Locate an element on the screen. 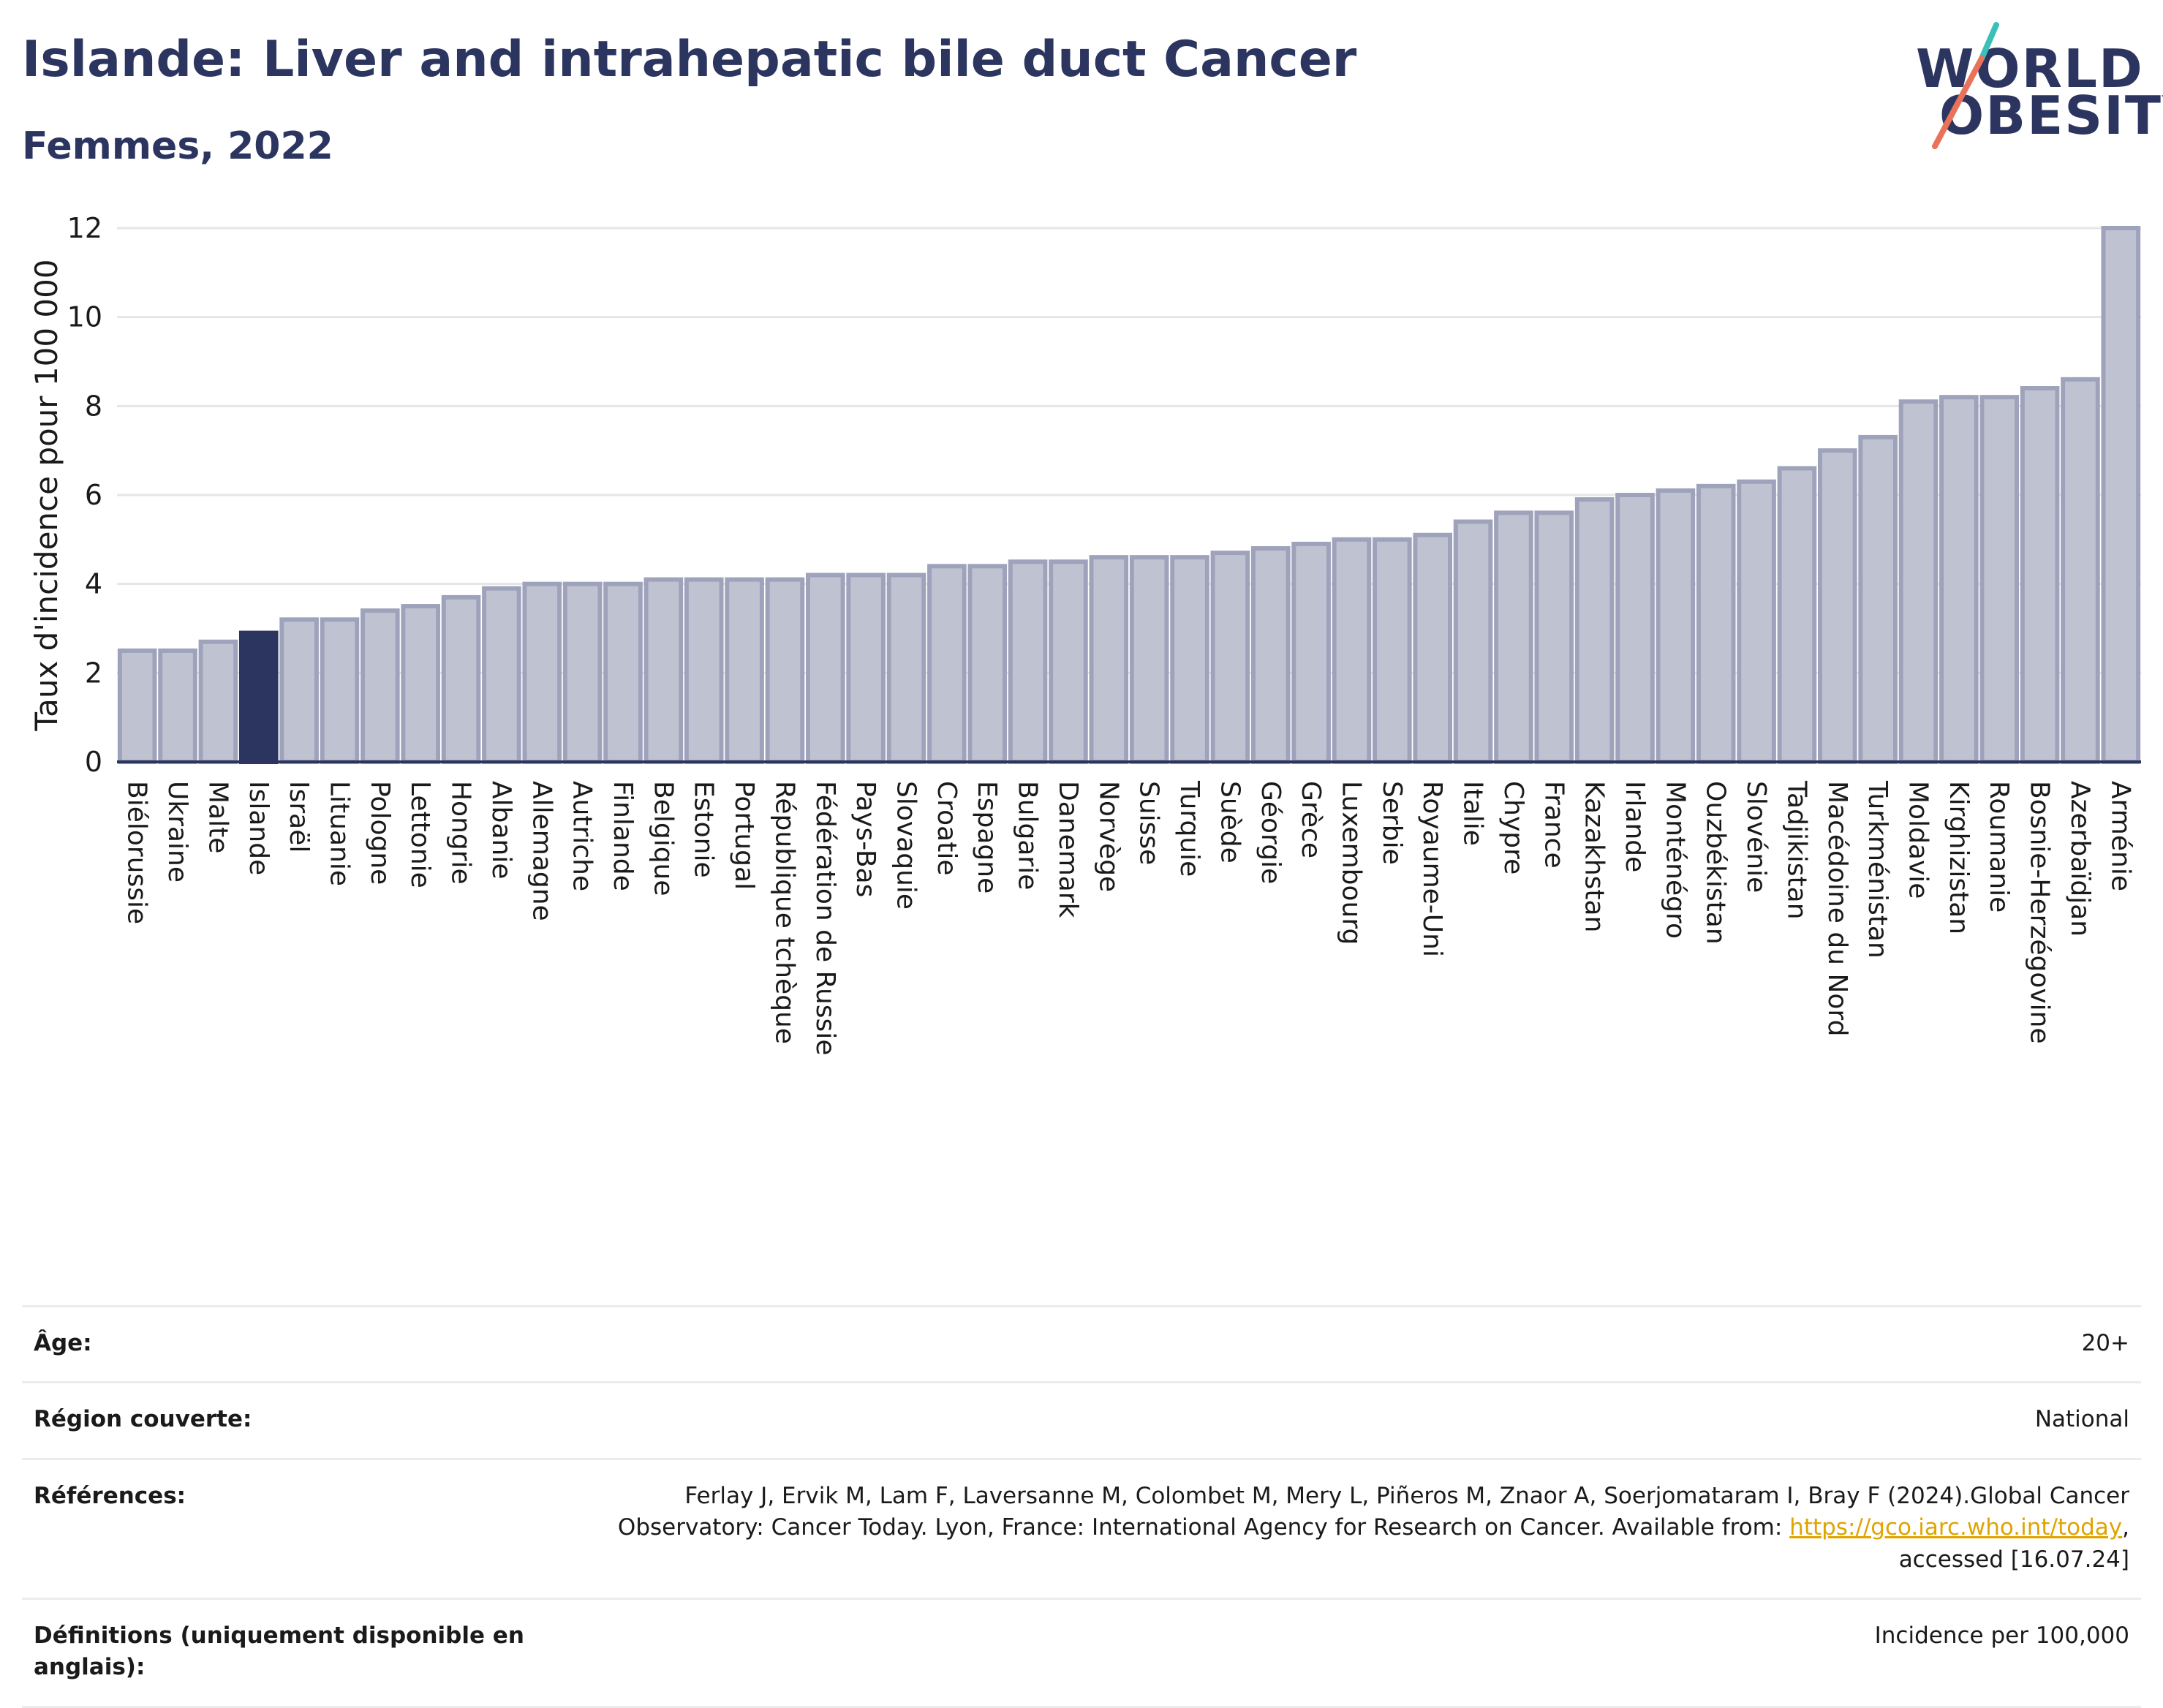 The width and height of the screenshot is (2163, 1708). x-category-label: Royaume-Uni is located at coordinates (1432, 869).